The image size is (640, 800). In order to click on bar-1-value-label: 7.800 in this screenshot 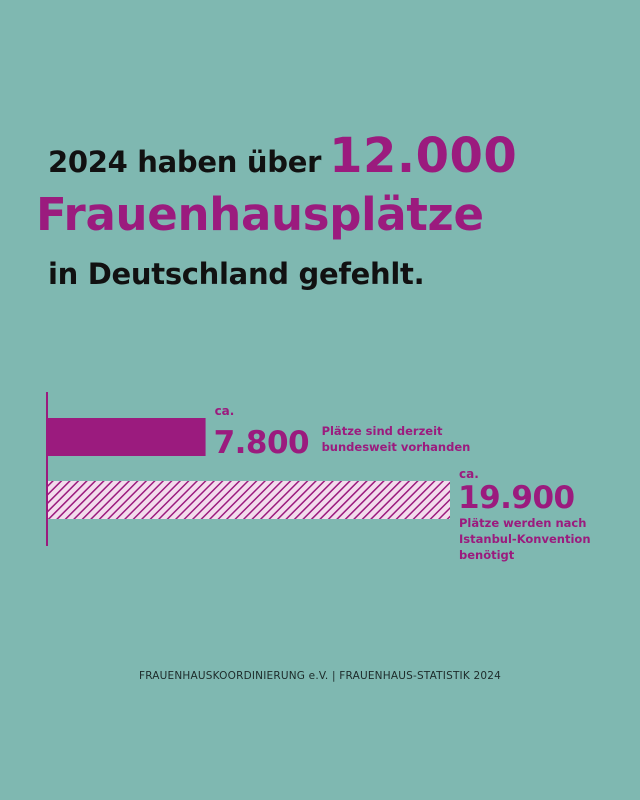, I will do `click(262, 443)`.